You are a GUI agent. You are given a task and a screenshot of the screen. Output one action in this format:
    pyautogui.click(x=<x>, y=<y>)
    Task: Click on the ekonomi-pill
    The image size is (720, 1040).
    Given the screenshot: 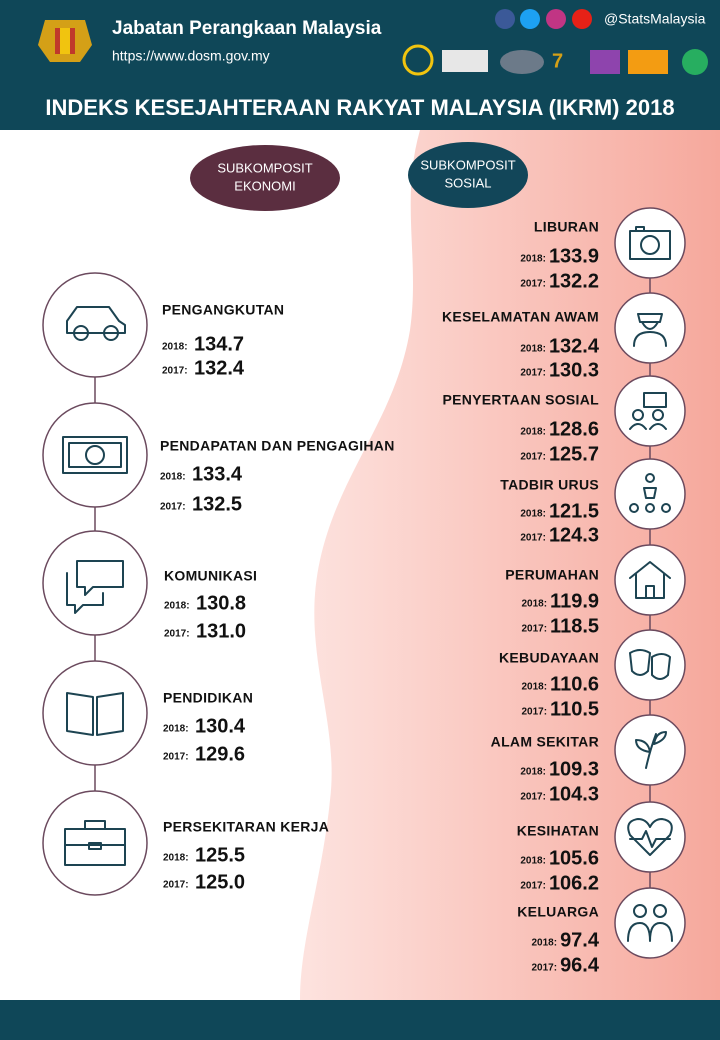 What is the action you would take?
    pyautogui.click(x=265, y=178)
    